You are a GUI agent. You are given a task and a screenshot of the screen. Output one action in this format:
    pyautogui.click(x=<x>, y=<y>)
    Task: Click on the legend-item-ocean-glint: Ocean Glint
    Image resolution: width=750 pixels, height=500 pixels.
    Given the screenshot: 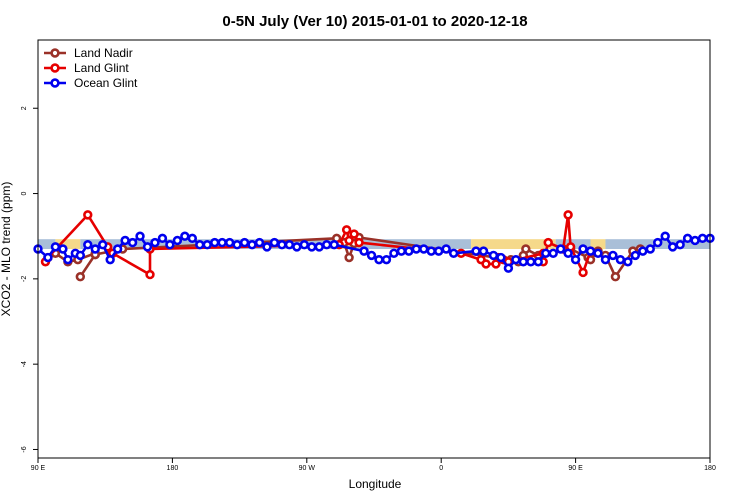 What is the action you would take?
    pyautogui.click(x=91, y=83)
    